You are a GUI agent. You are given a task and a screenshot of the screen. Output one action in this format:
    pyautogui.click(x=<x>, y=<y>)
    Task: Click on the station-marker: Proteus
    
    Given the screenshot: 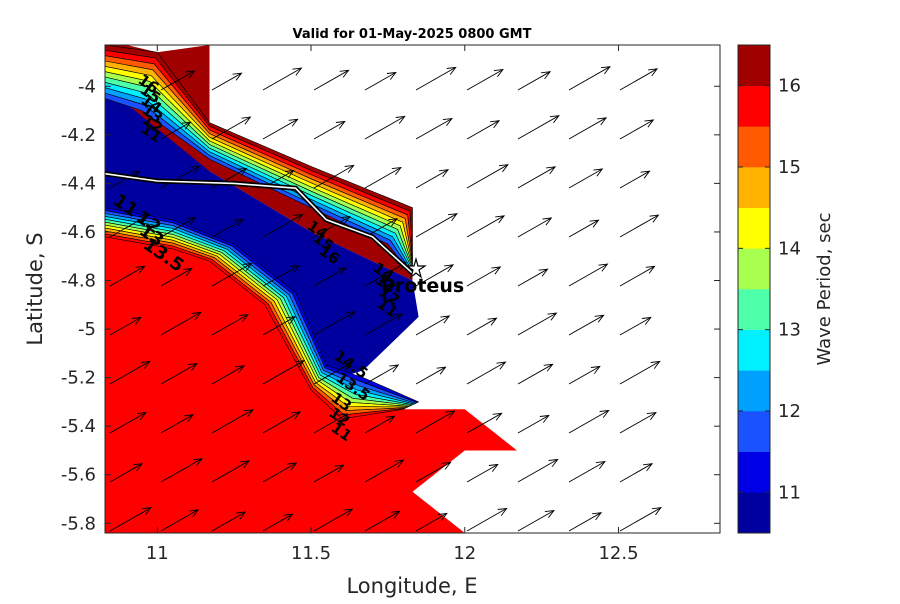 What is the action you would take?
    pyautogui.click(x=422, y=276)
    